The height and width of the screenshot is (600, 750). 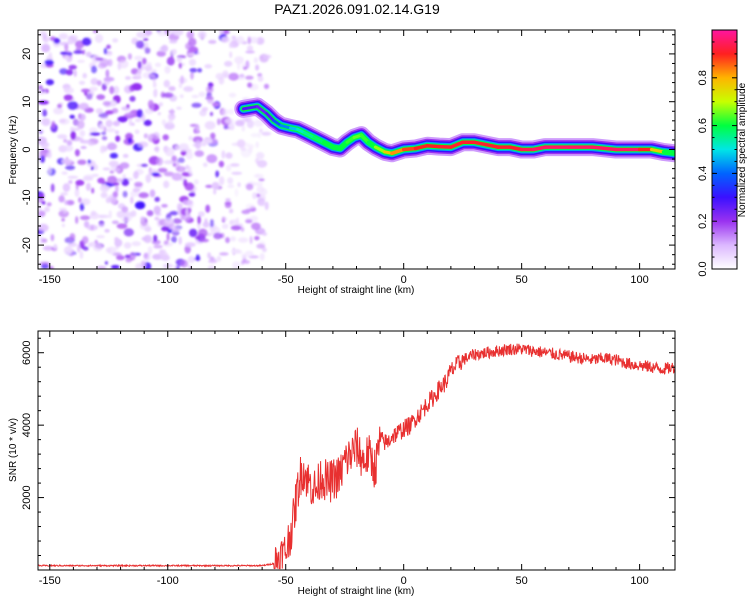 What do you see at coordinates (724, 149) in the screenshot?
I see `colorbar-gradient` at bounding box center [724, 149].